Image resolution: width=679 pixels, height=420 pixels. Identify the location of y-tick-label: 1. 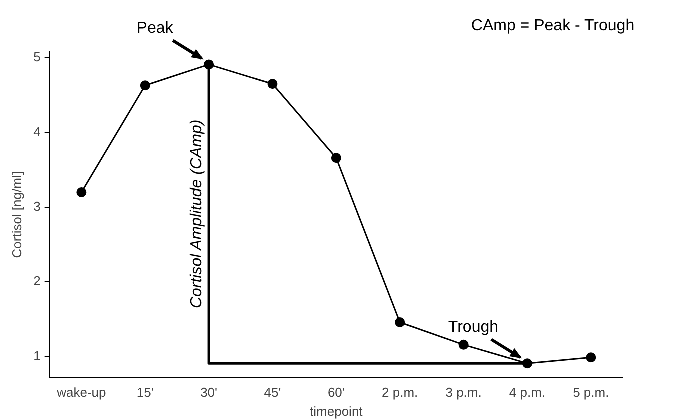
(37, 356).